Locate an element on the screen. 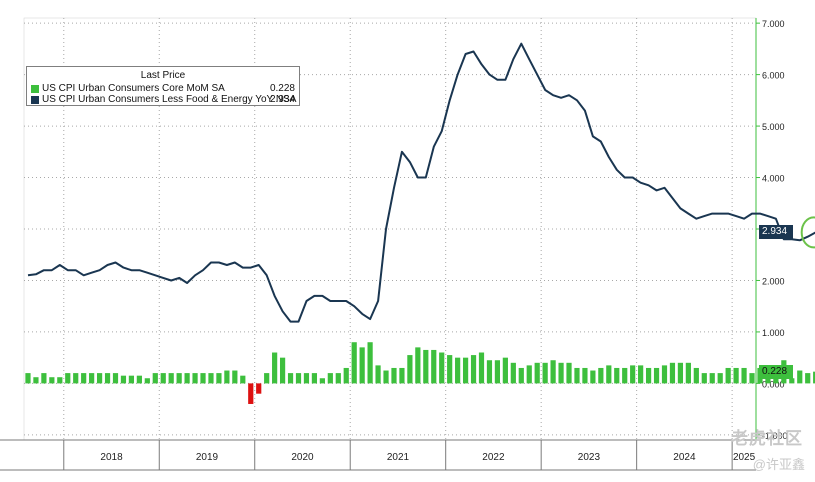 The width and height of the screenshot is (815, 482). legend-value-core-yoy: 2.934 is located at coordinates (282, 99).